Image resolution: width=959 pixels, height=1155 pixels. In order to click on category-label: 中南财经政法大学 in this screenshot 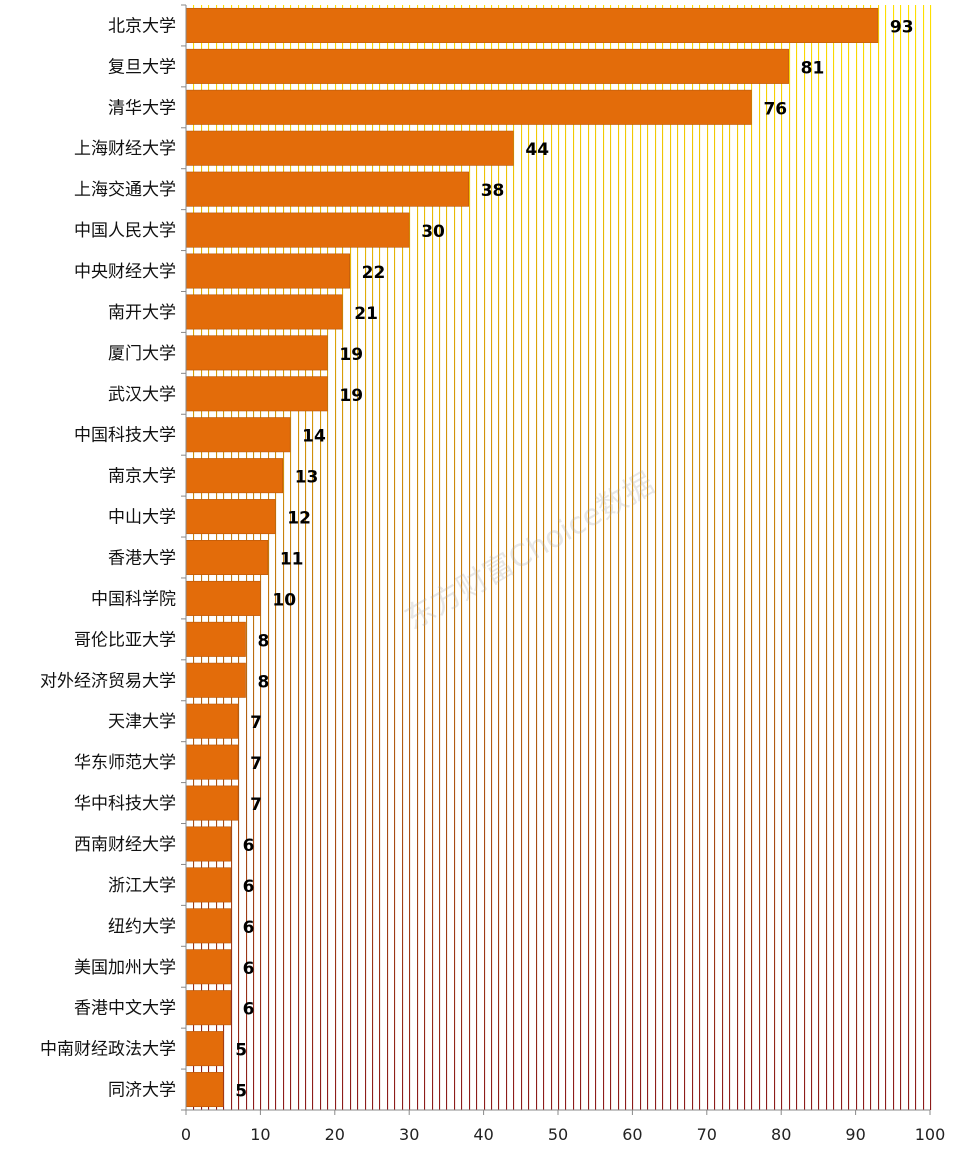, I will do `click(108, 1050)`.